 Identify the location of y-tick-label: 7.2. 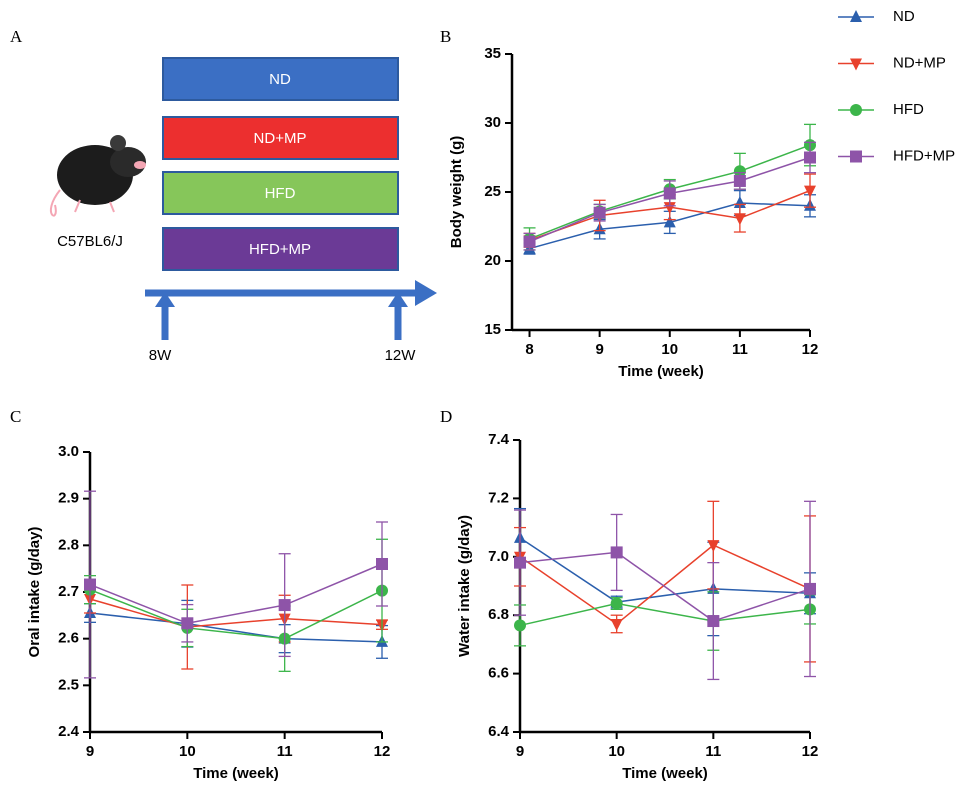
(498, 497).